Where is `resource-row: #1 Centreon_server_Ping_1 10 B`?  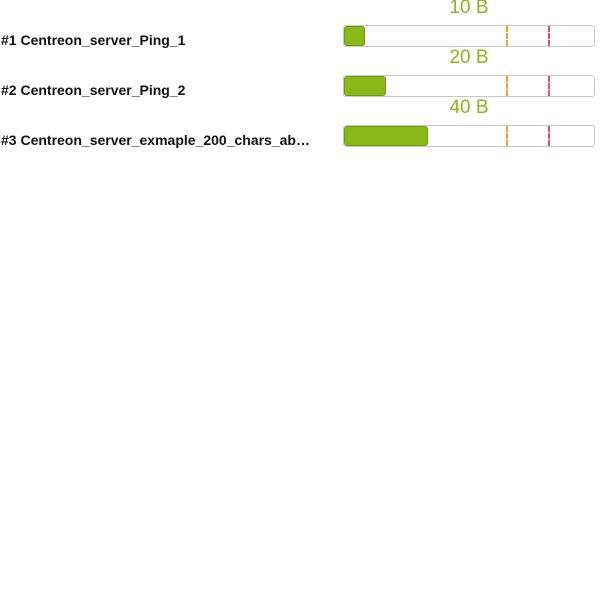 resource-row: #1 Centreon_server_Ping_1 10 B is located at coordinates (300, 25).